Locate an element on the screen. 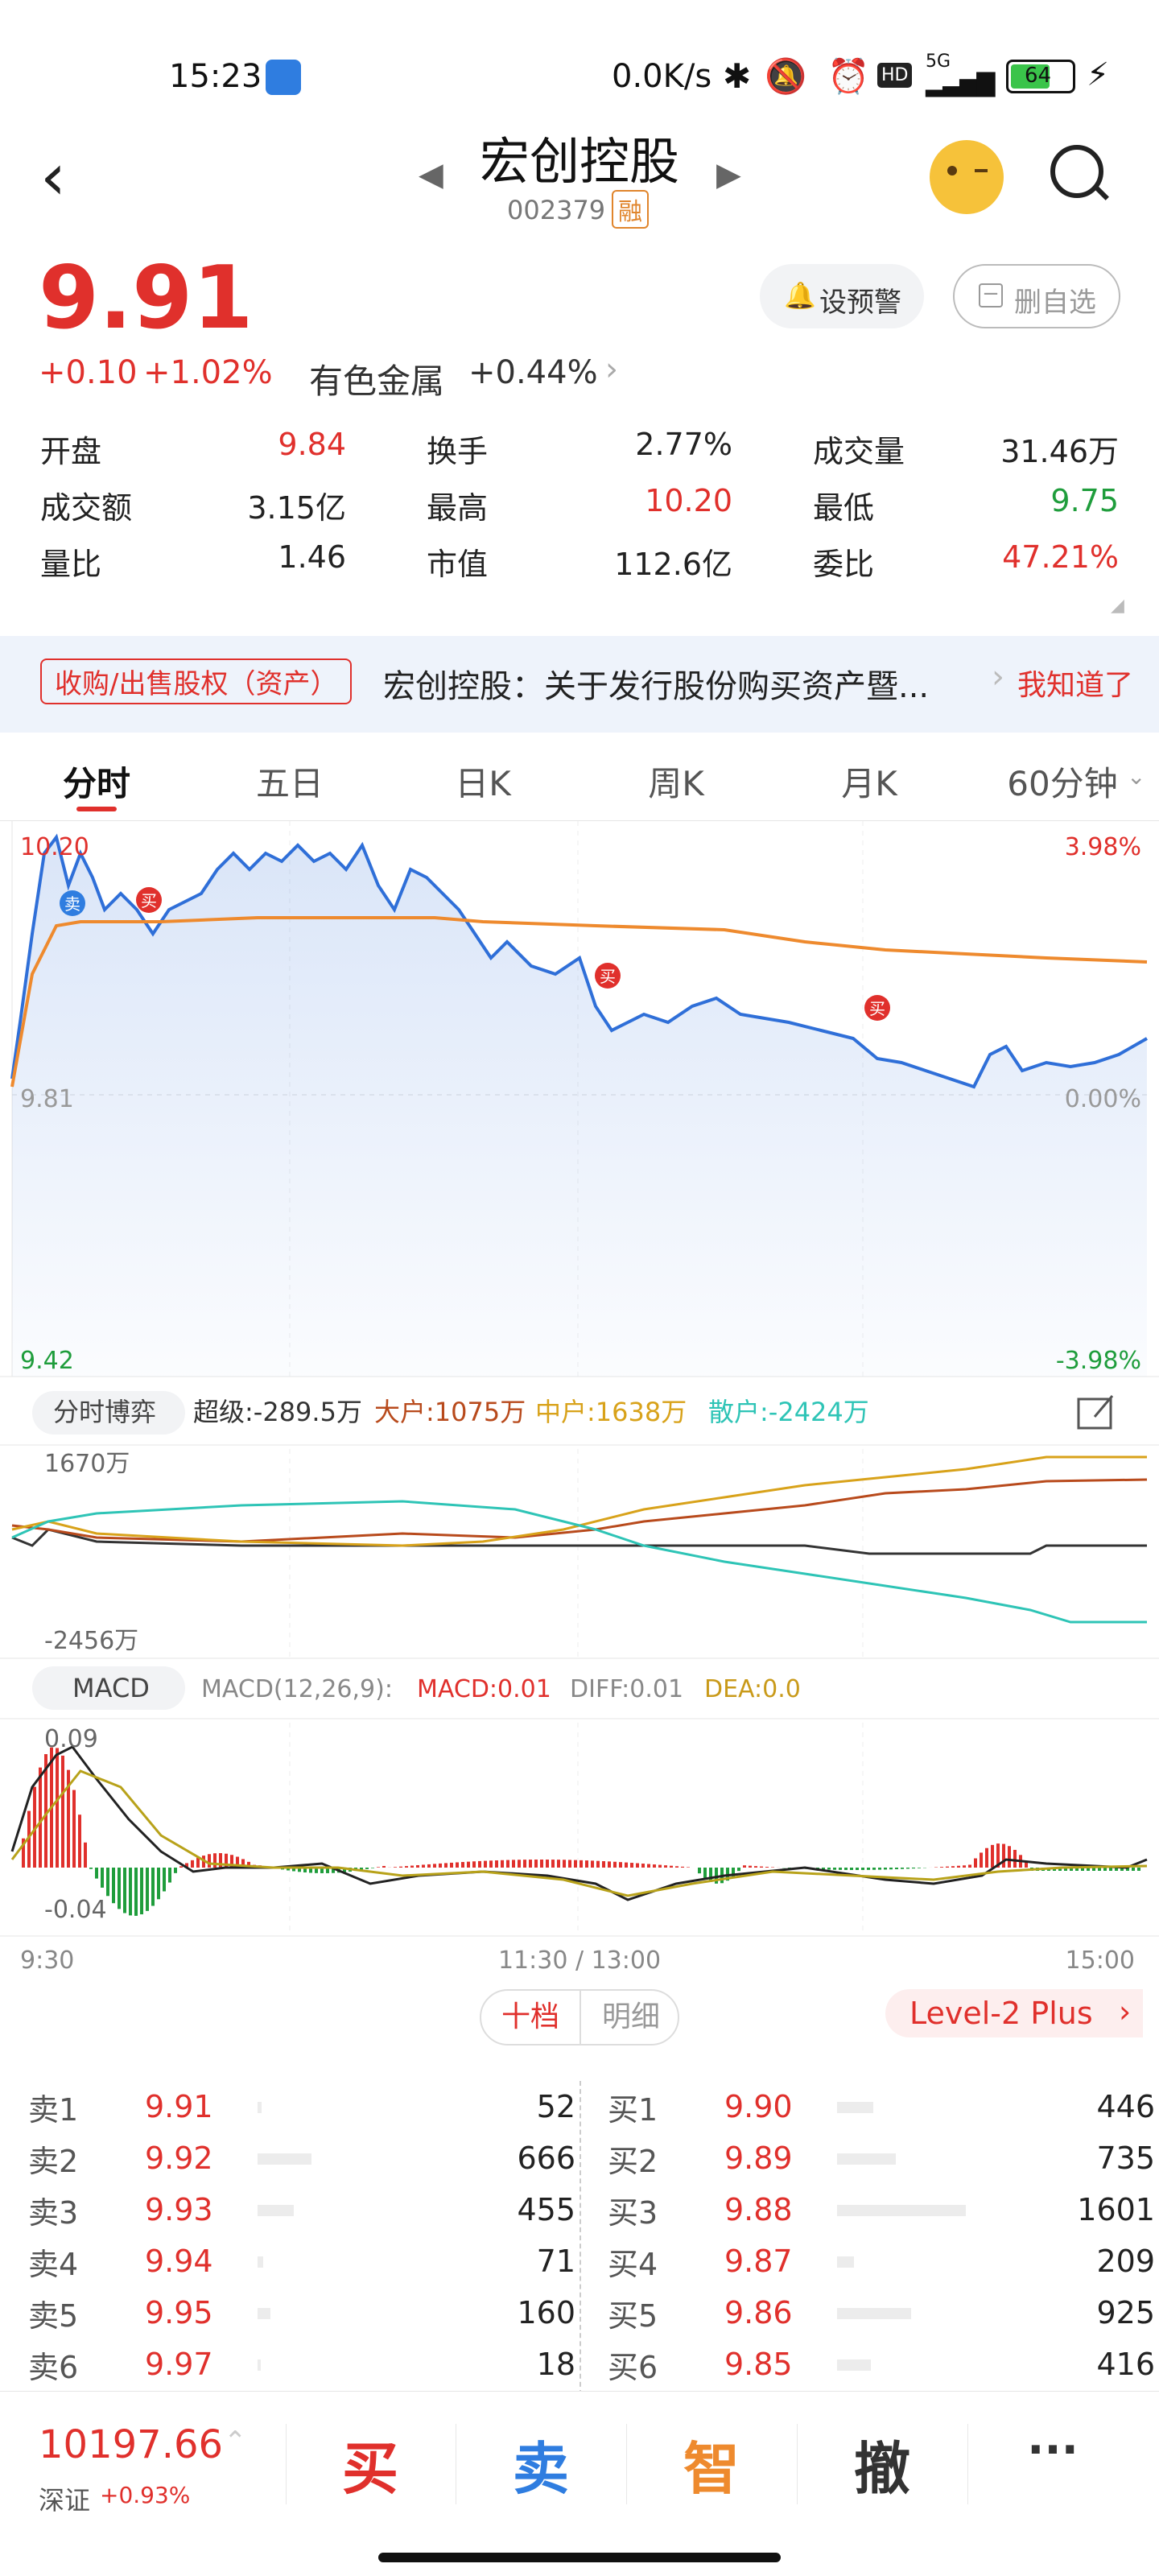  flow-large: 大户:1075万 is located at coordinates (450, 1412).